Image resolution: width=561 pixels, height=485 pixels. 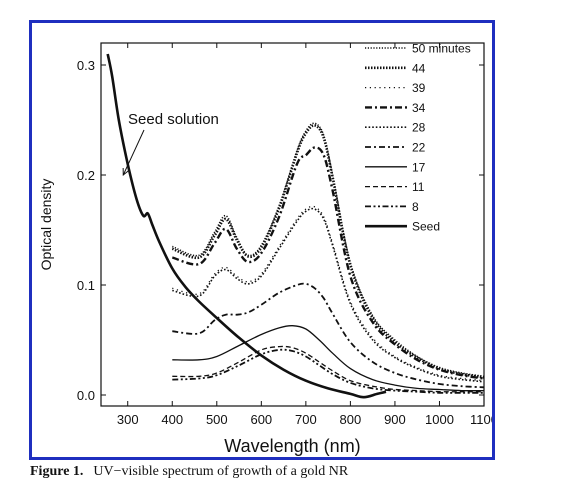 I want to click on x-tick-label: 800, so click(x=351, y=419).